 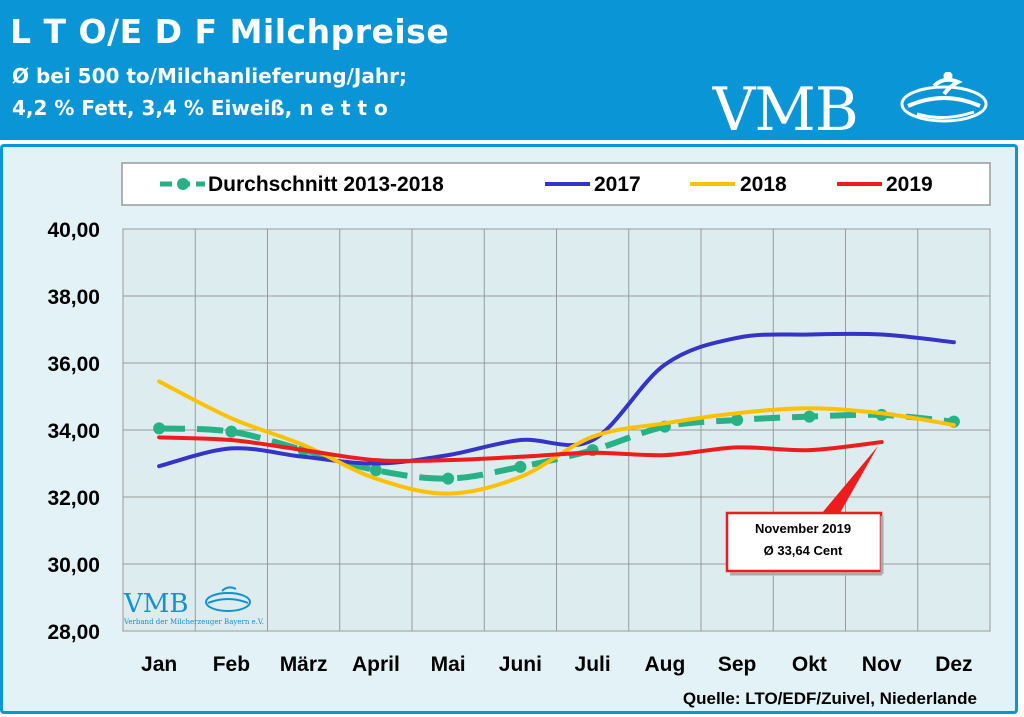 What do you see at coordinates (448, 664) in the screenshot?
I see `x-tick-label: Mai` at bounding box center [448, 664].